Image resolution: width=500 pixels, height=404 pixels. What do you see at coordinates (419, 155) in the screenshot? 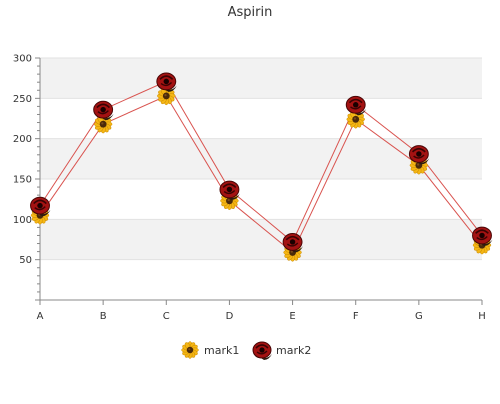
I see `point-mark2-G` at bounding box center [419, 155].